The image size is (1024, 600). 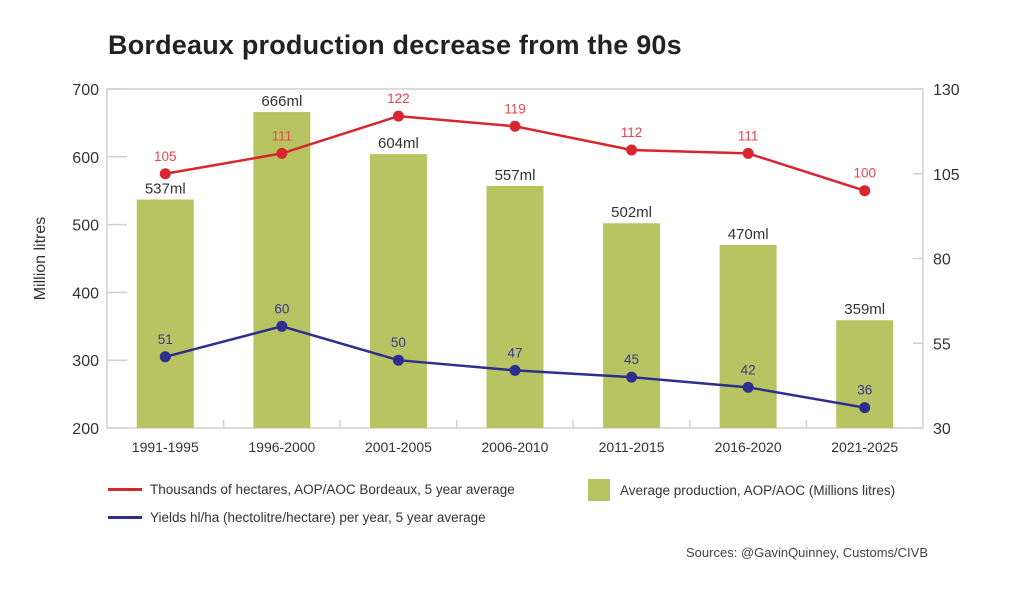 I want to click on x-tick-label: 1996-2000, so click(x=281, y=447).